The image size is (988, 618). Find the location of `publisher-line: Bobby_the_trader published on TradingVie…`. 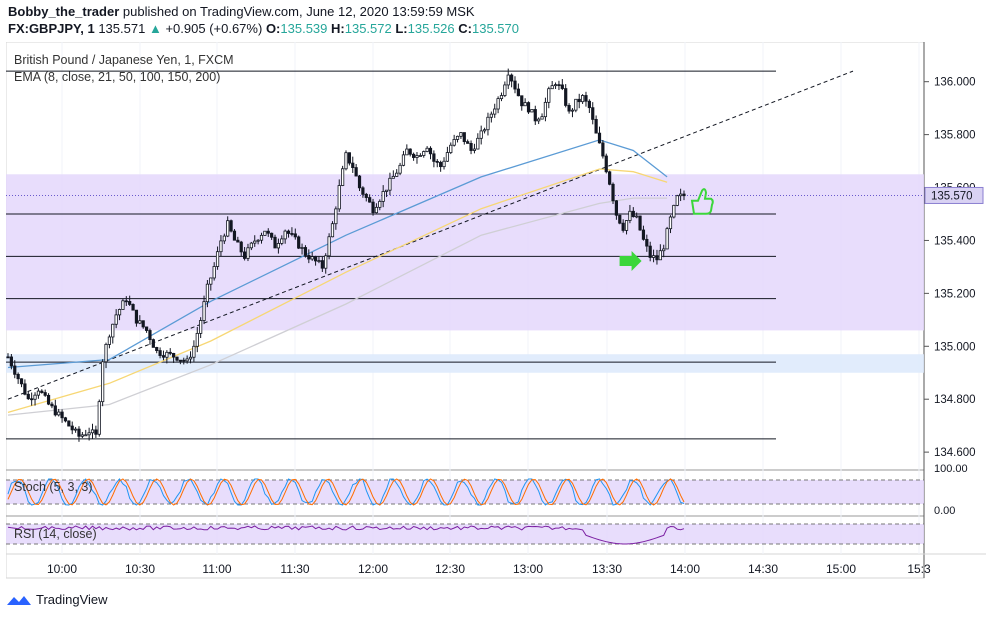

publisher-line: Bobby_the_trader published on TradingVie… is located at coordinates (241, 11).